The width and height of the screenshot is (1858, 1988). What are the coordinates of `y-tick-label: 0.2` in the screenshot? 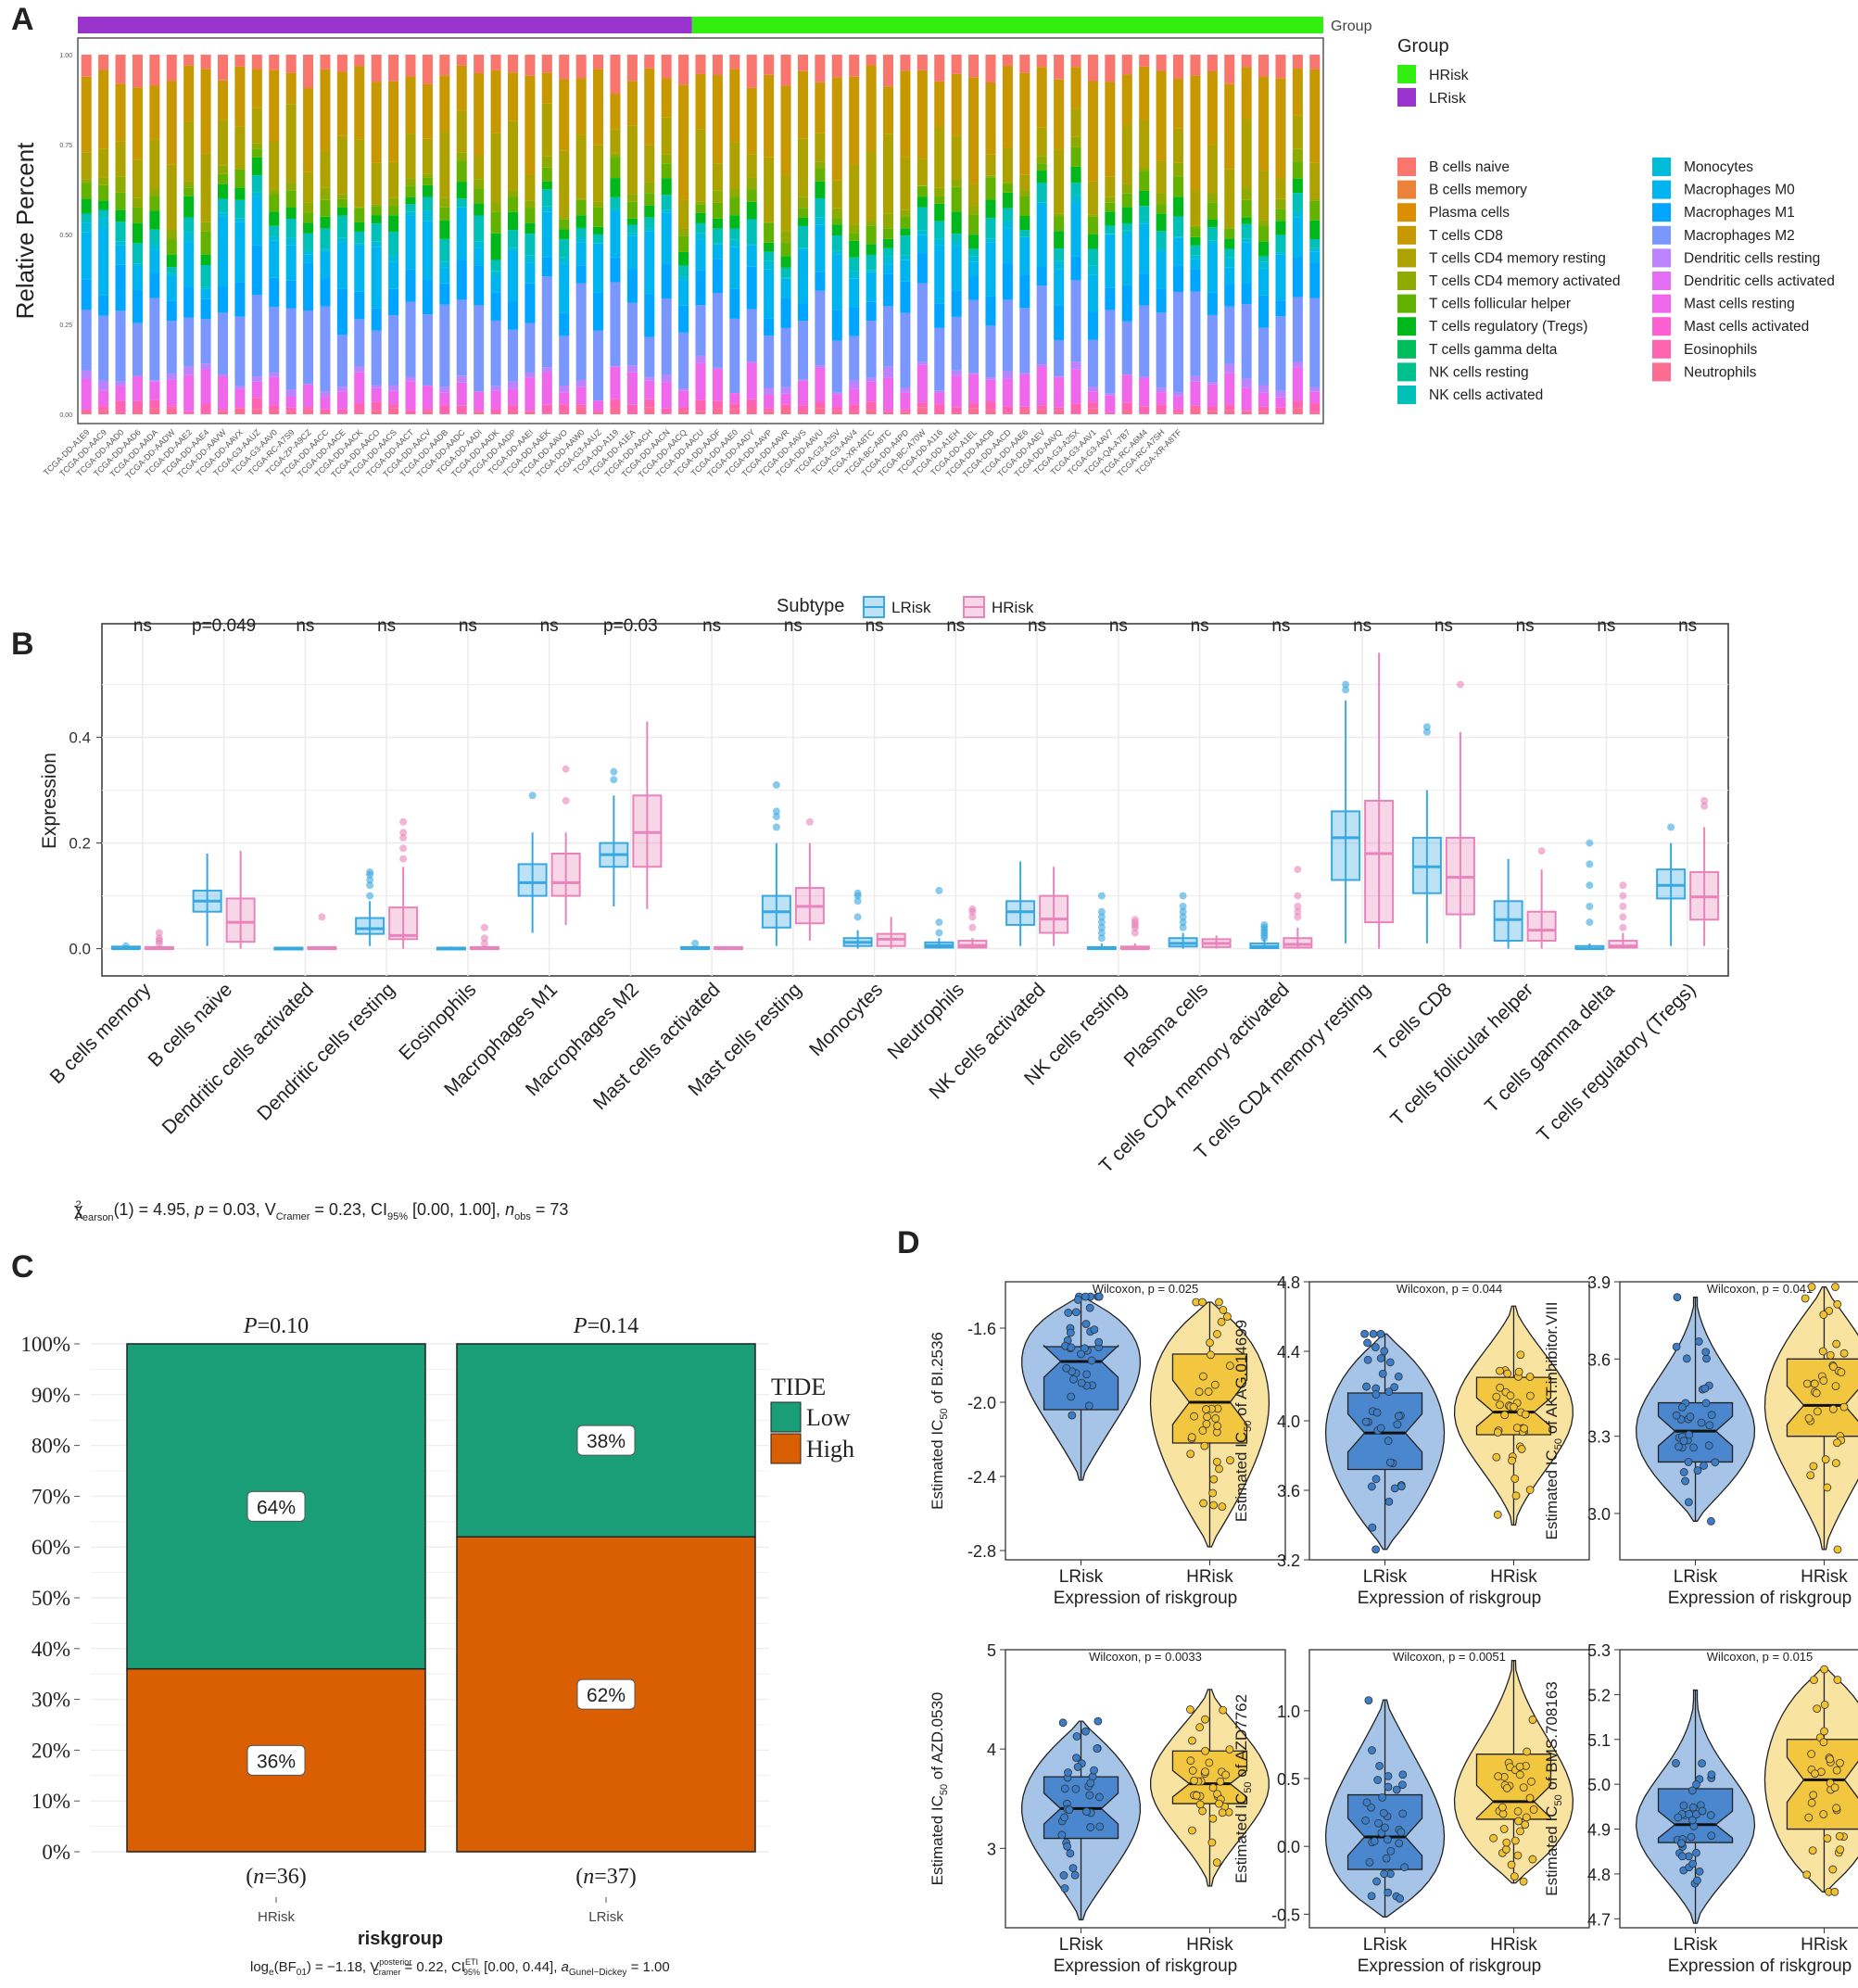 It's located at (80, 844).